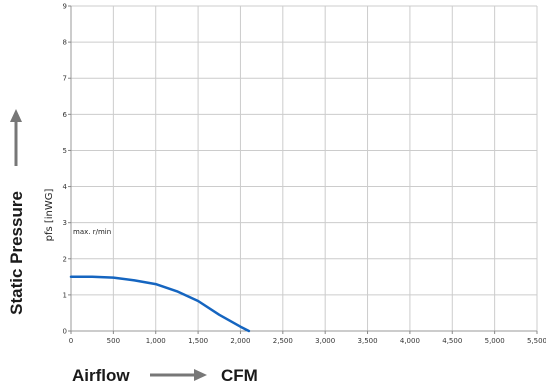 Image resolution: width=546 pixels, height=390 pixels. I want to click on y-axis-ticks: 0 1 2 3 4 5 6 7 8 9, so click(67, 169).